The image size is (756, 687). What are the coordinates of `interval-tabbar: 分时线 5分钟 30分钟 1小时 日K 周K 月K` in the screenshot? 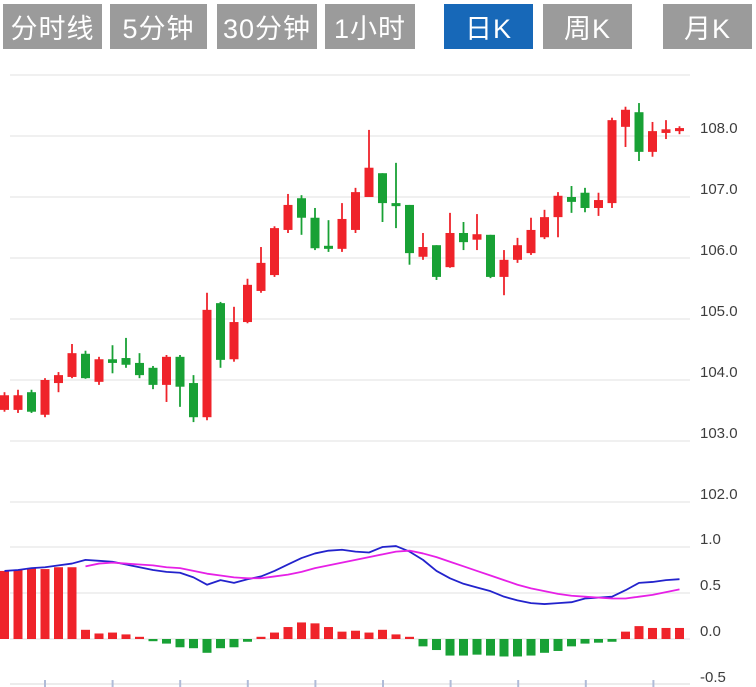 It's located at (378, 26).